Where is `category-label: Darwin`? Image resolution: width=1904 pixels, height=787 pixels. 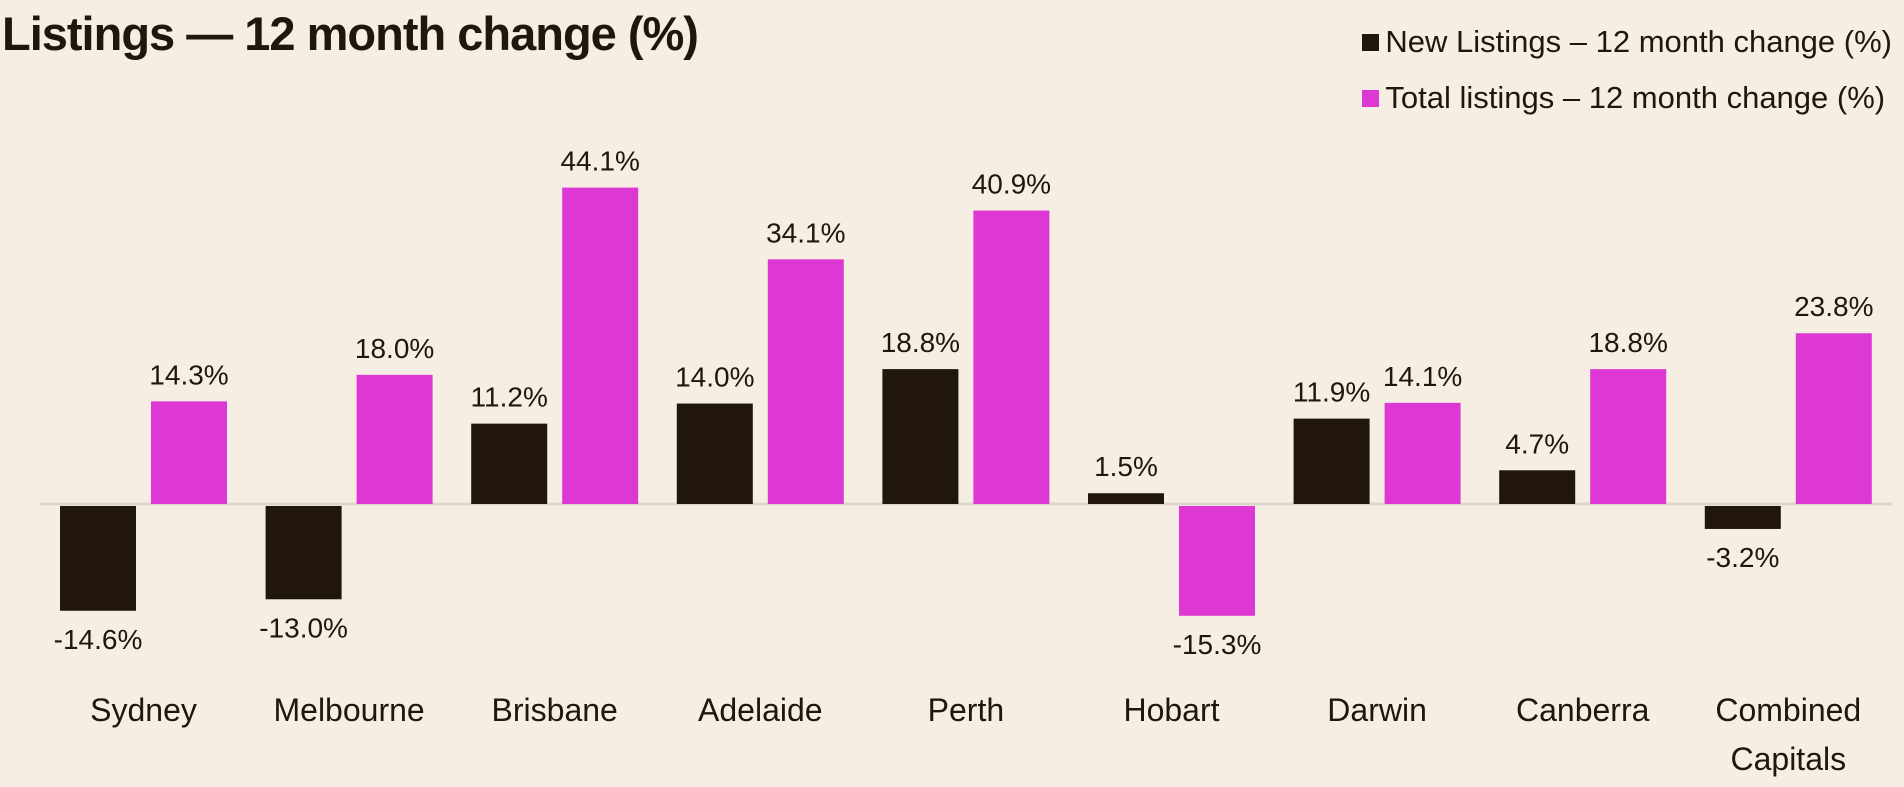 category-label: Darwin is located at coordinates (1377, 710).